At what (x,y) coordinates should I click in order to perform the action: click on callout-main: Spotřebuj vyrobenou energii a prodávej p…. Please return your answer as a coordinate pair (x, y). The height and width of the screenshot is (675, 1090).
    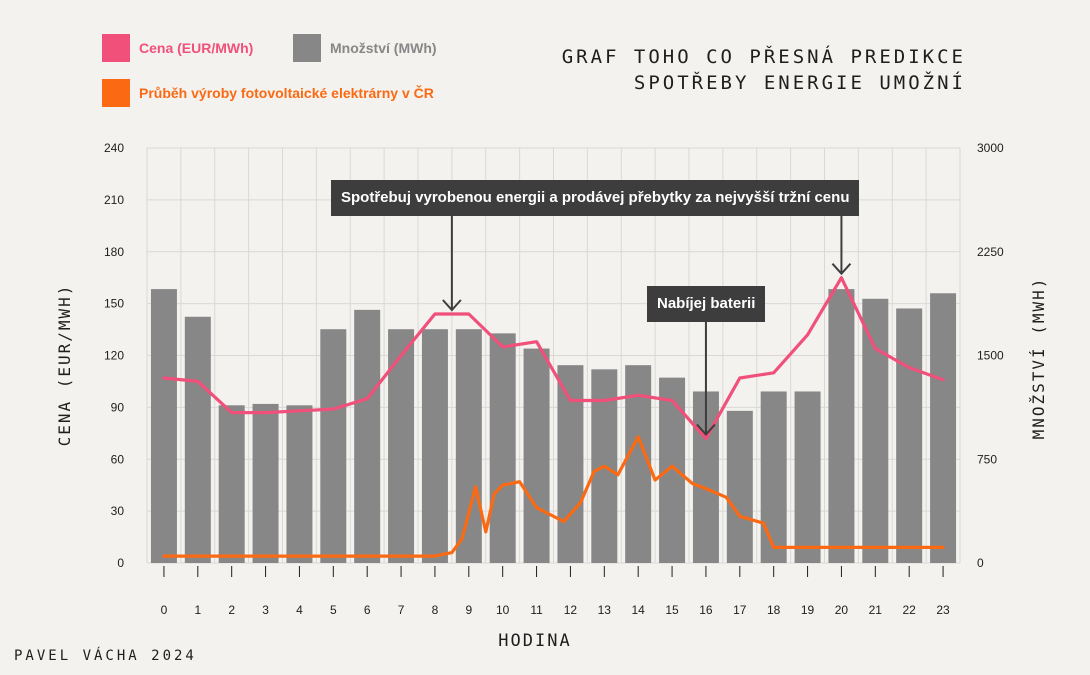
    Looking at the image, I should click on (595, 198).